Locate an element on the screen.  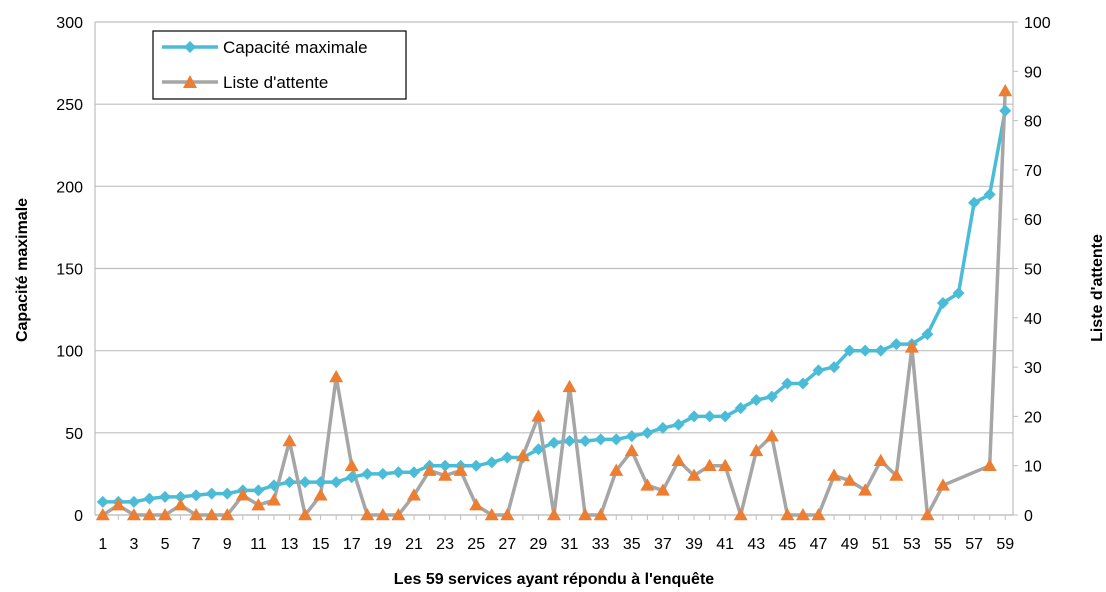
x-tick-label: 39 is located at coordinates (694, 544).